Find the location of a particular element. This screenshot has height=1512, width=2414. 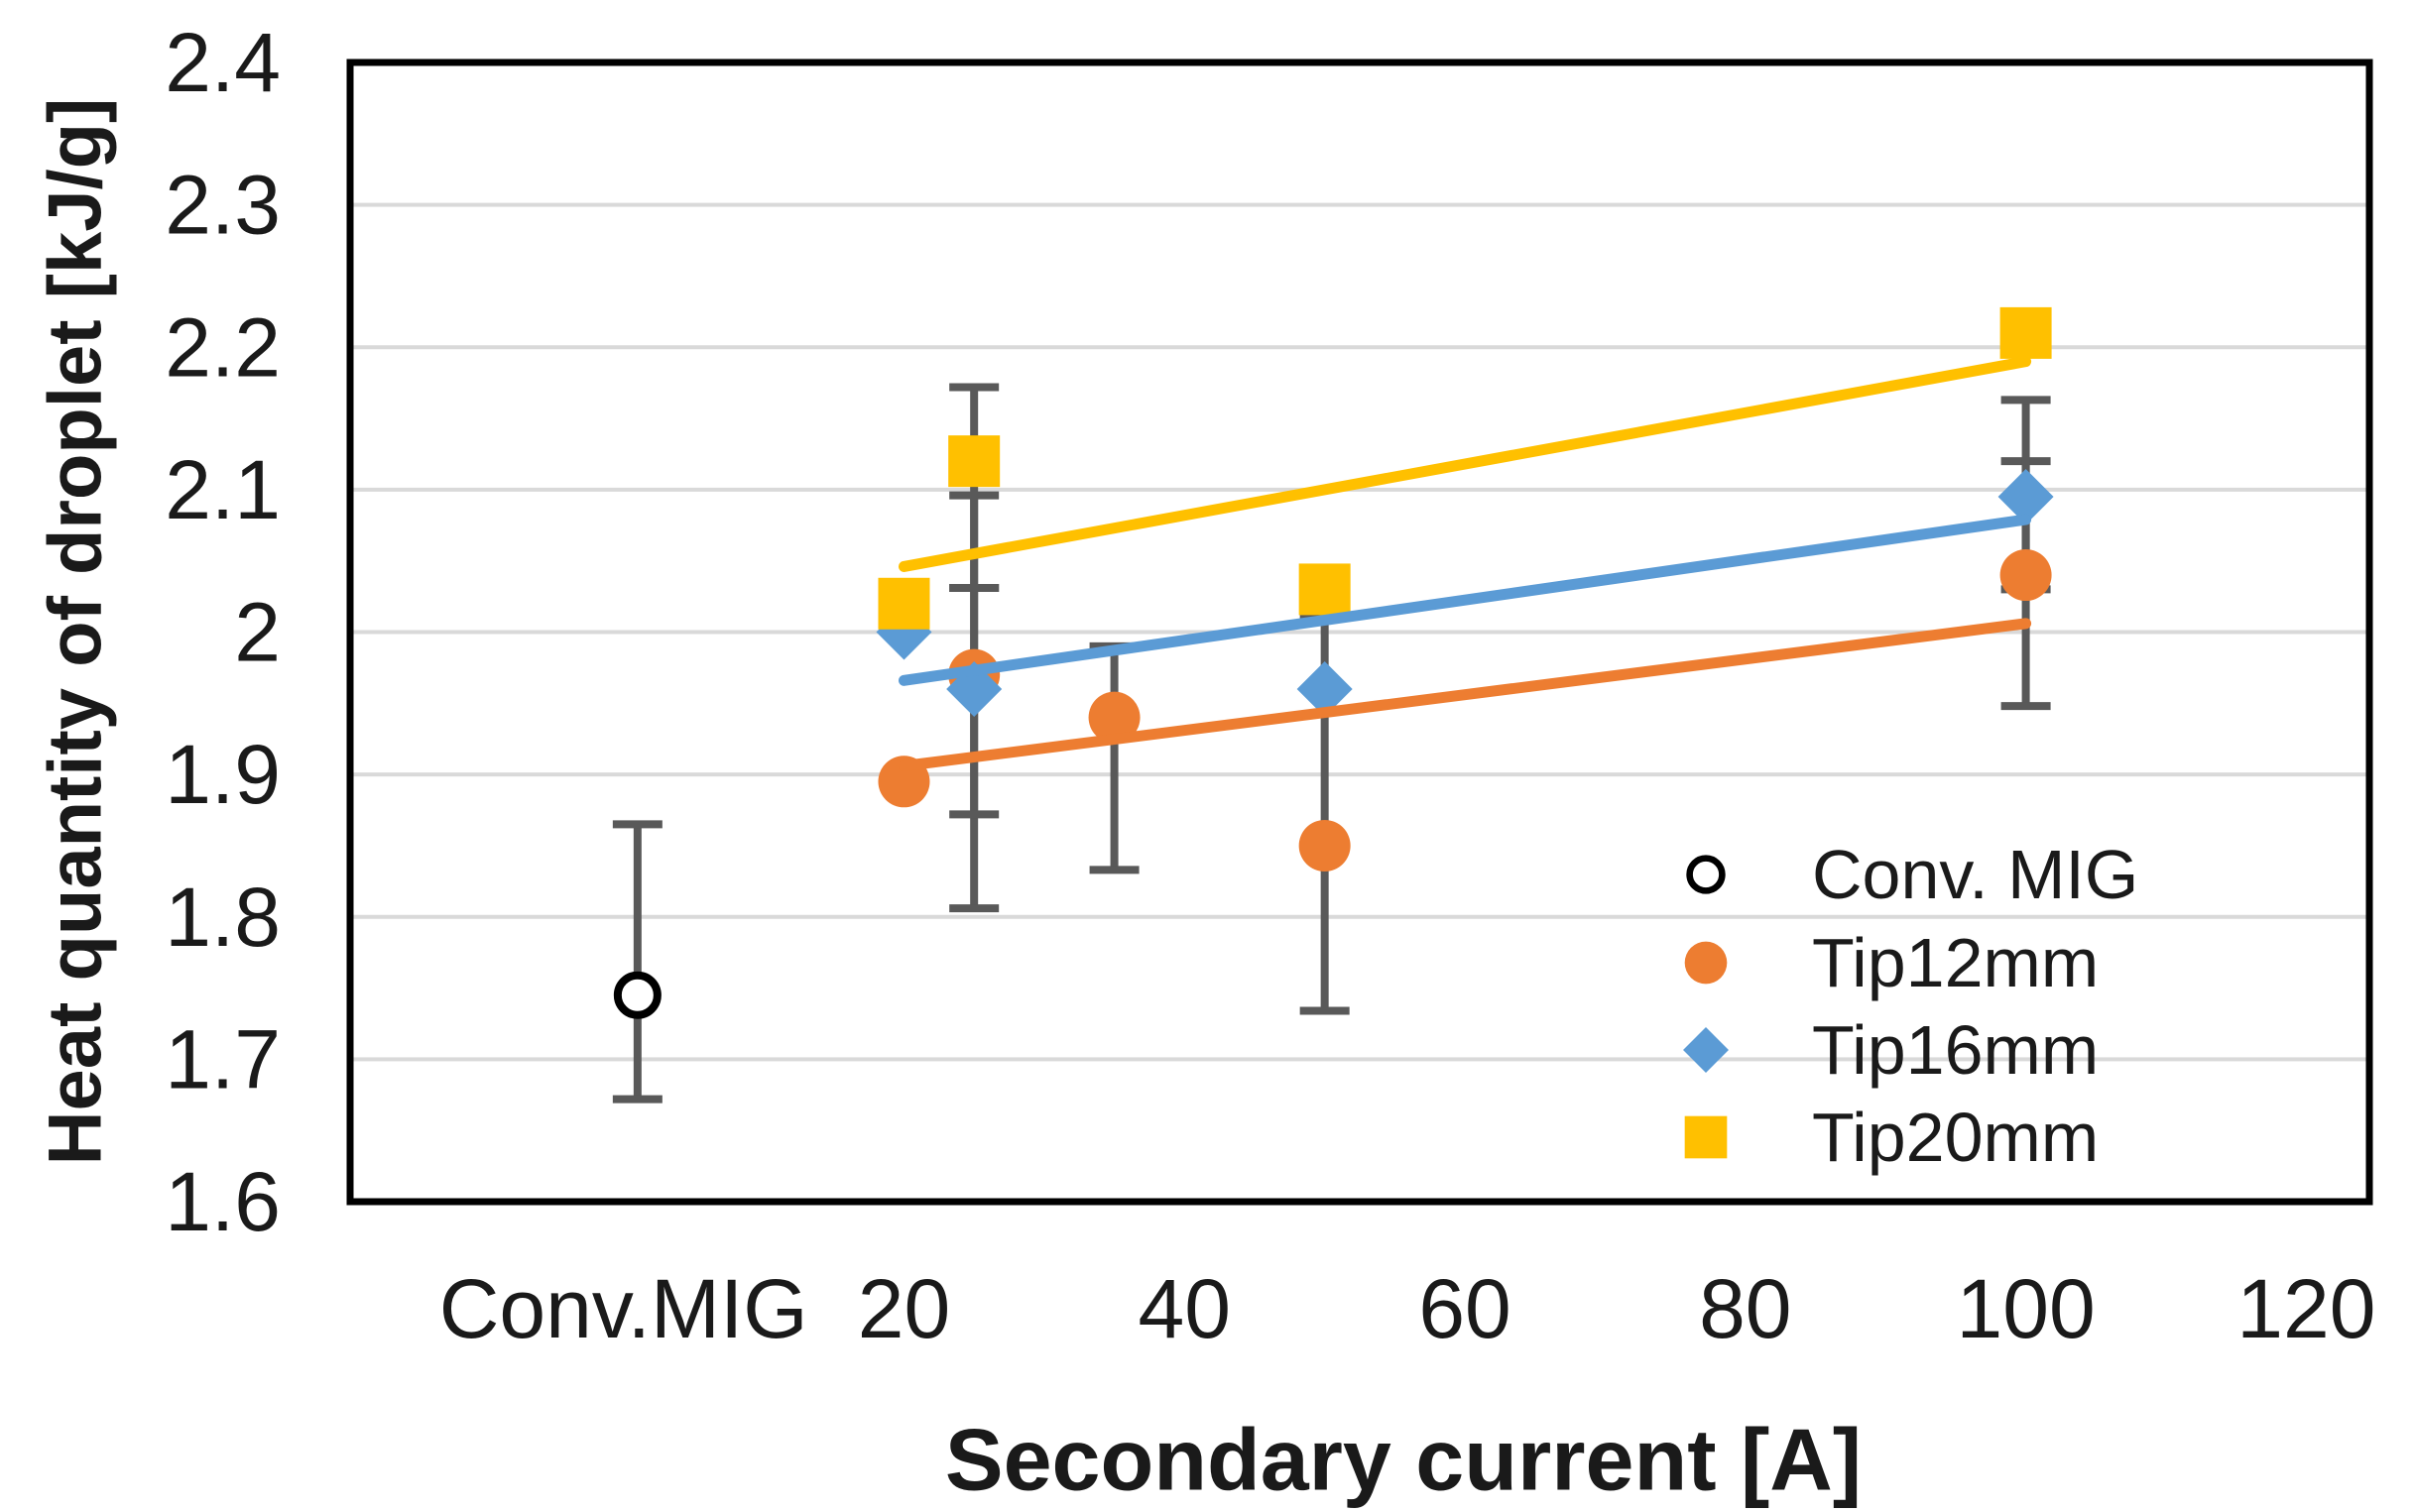

x-axis-title: Secondary current [A] is located at coordinates (1403, 1460).